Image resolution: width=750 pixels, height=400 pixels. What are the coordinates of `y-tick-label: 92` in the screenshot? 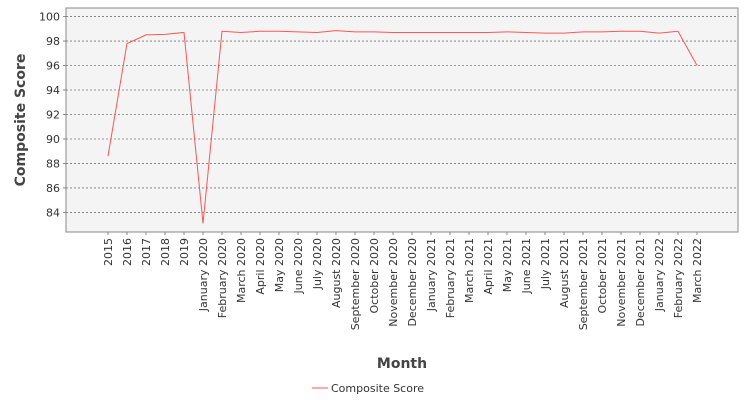 It's located at (53, 114).